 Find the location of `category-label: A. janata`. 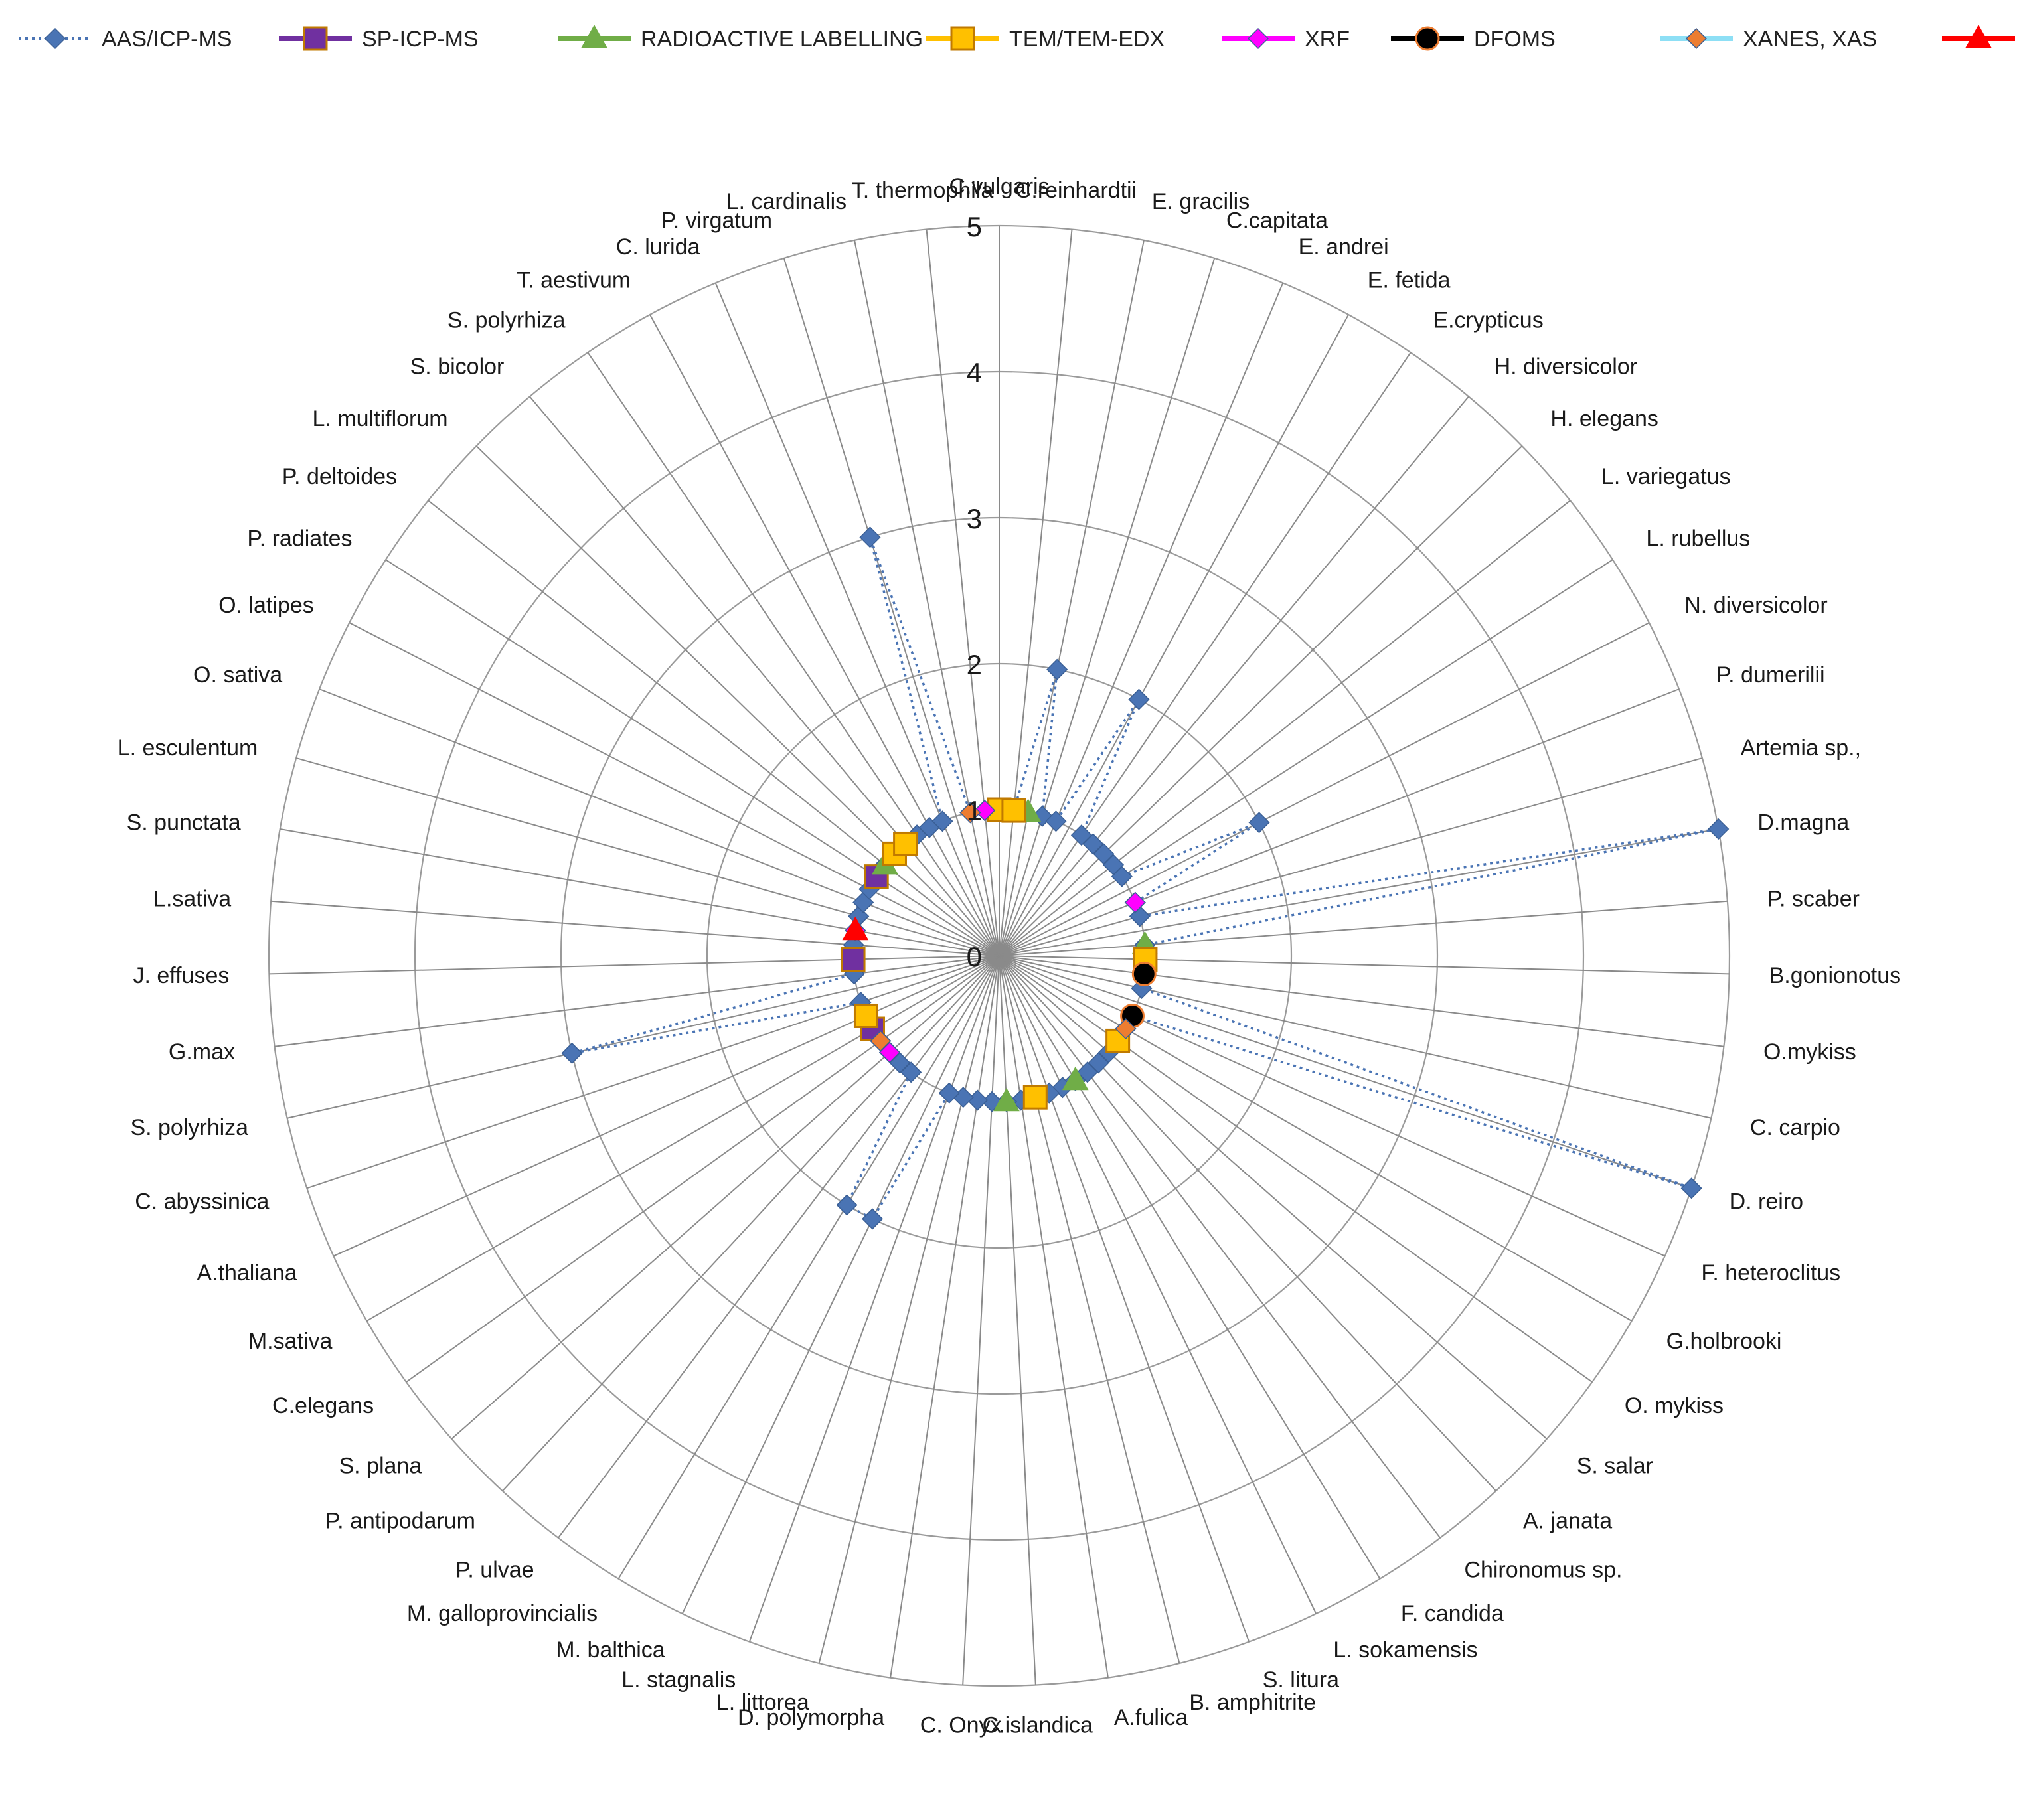

category-label: A. janata is located at coordinates (1567, 1521).